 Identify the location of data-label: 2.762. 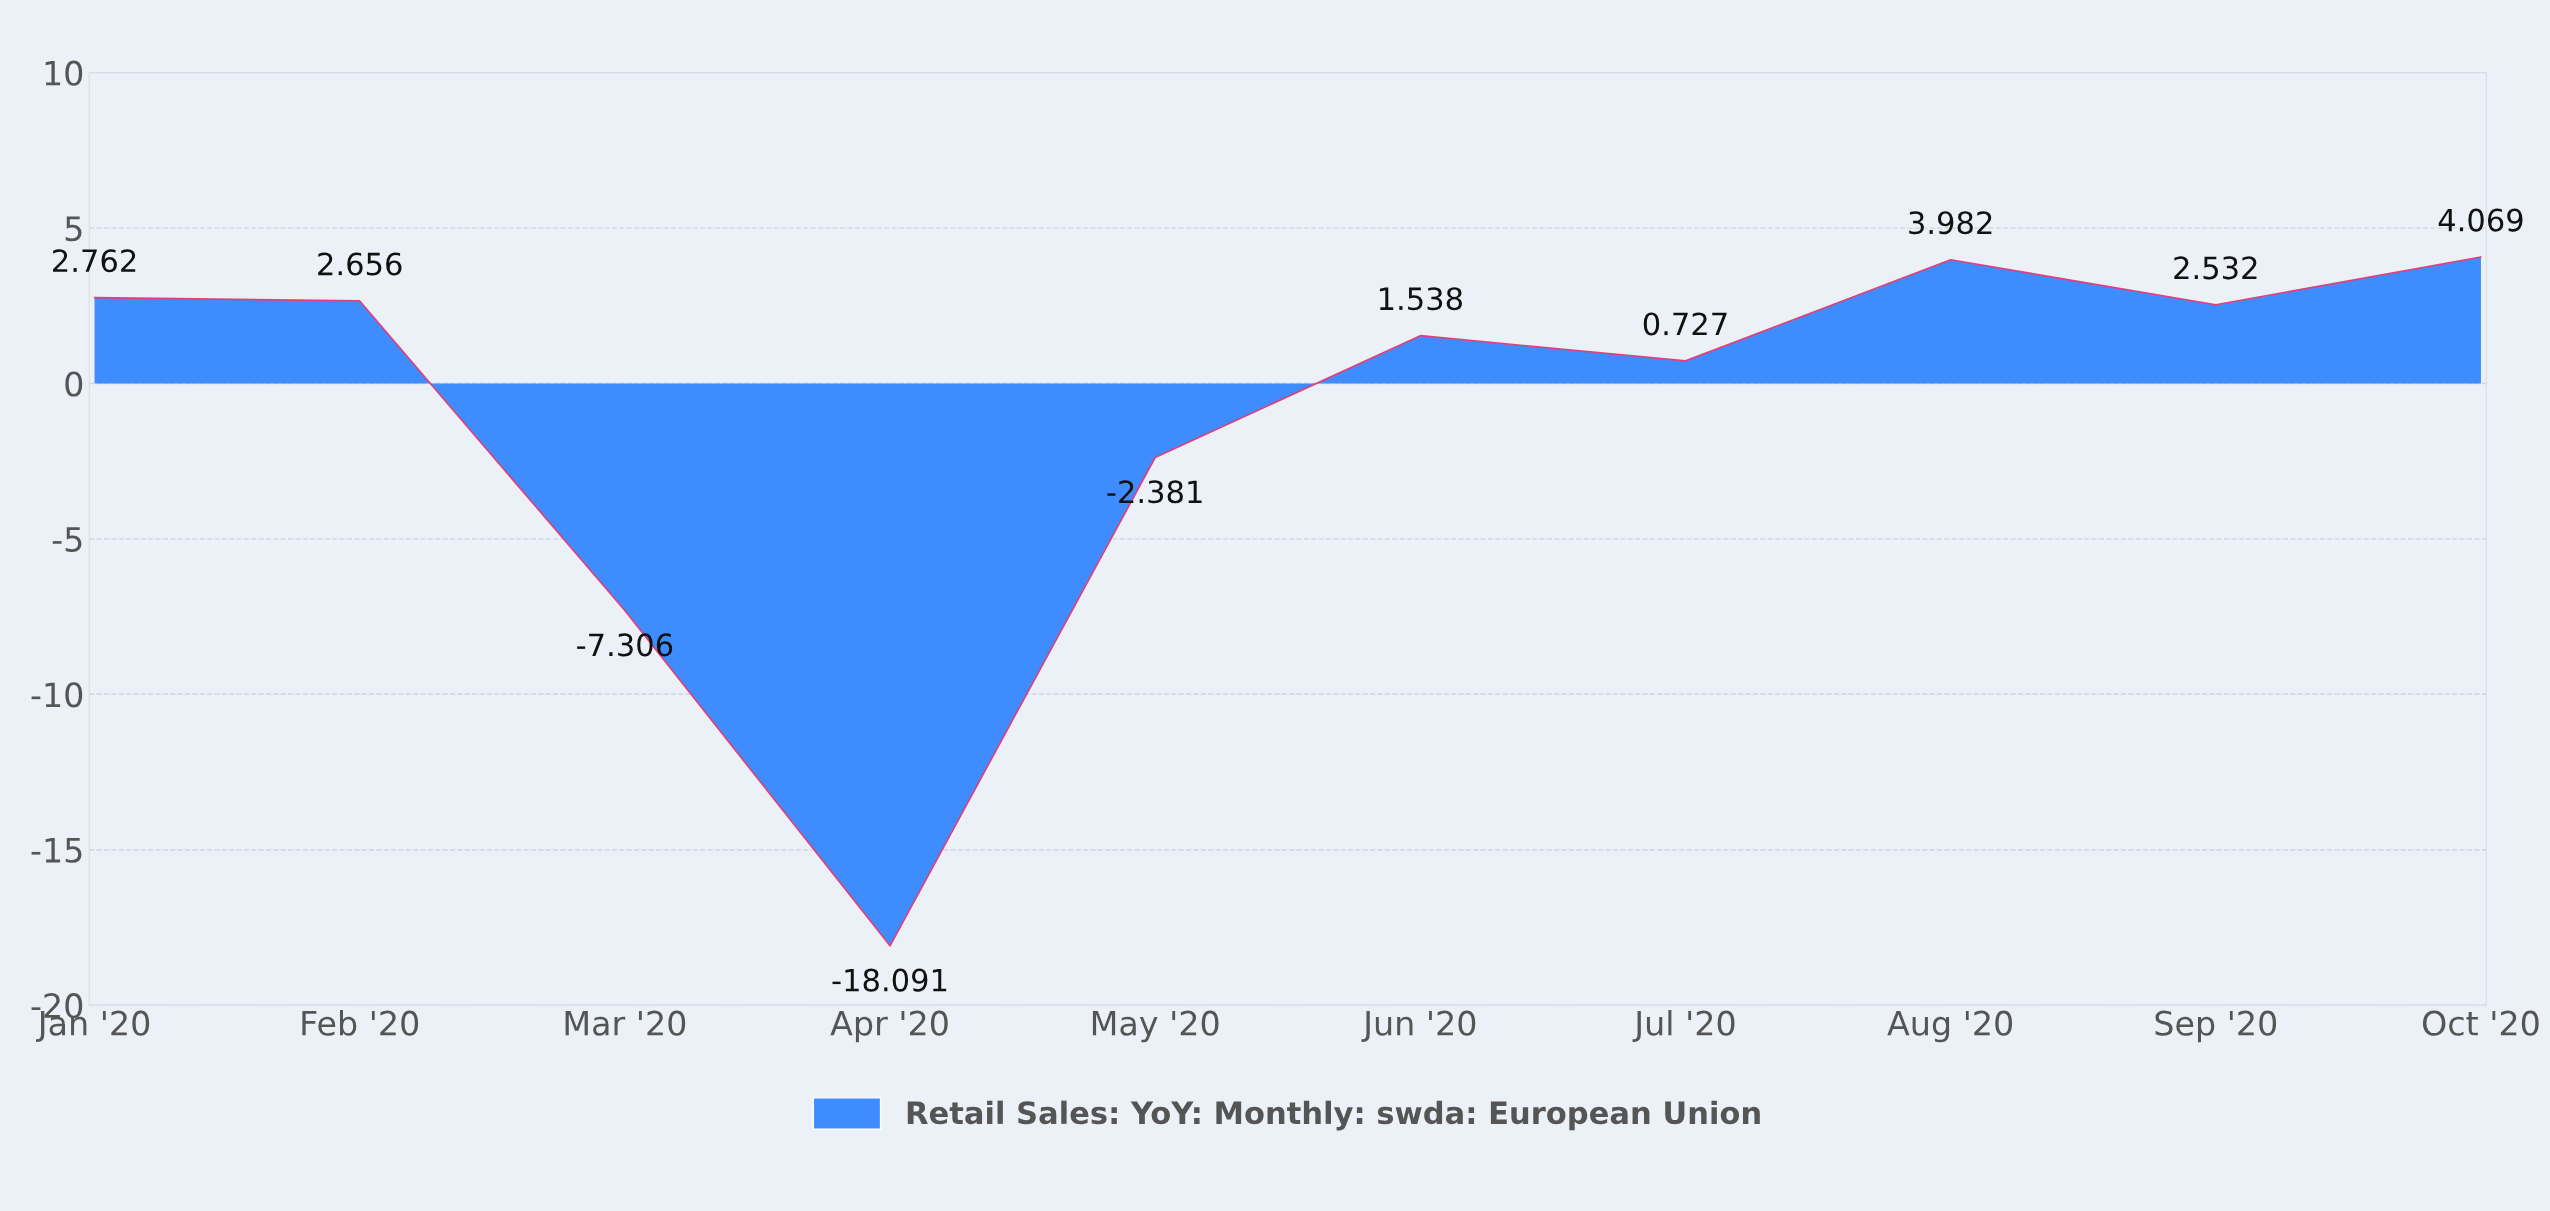
(94, 261).